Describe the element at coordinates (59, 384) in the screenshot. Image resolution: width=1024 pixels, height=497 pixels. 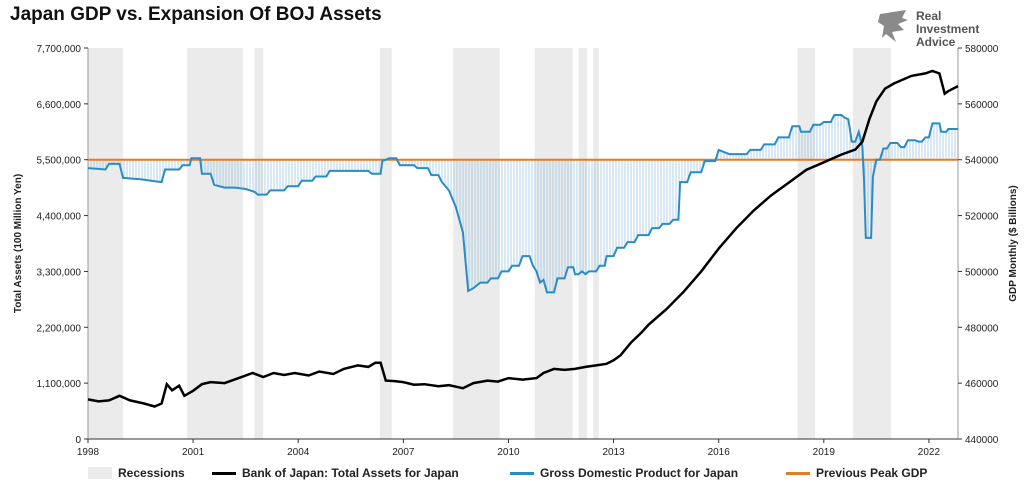
I see `left-tick-label: 1,100,000` at that location.